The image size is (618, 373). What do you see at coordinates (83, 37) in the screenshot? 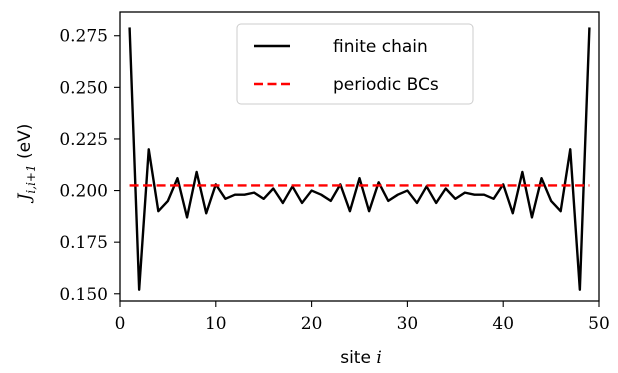
I see `y-tick-label: 0.275` at bounding box center [83, 37].